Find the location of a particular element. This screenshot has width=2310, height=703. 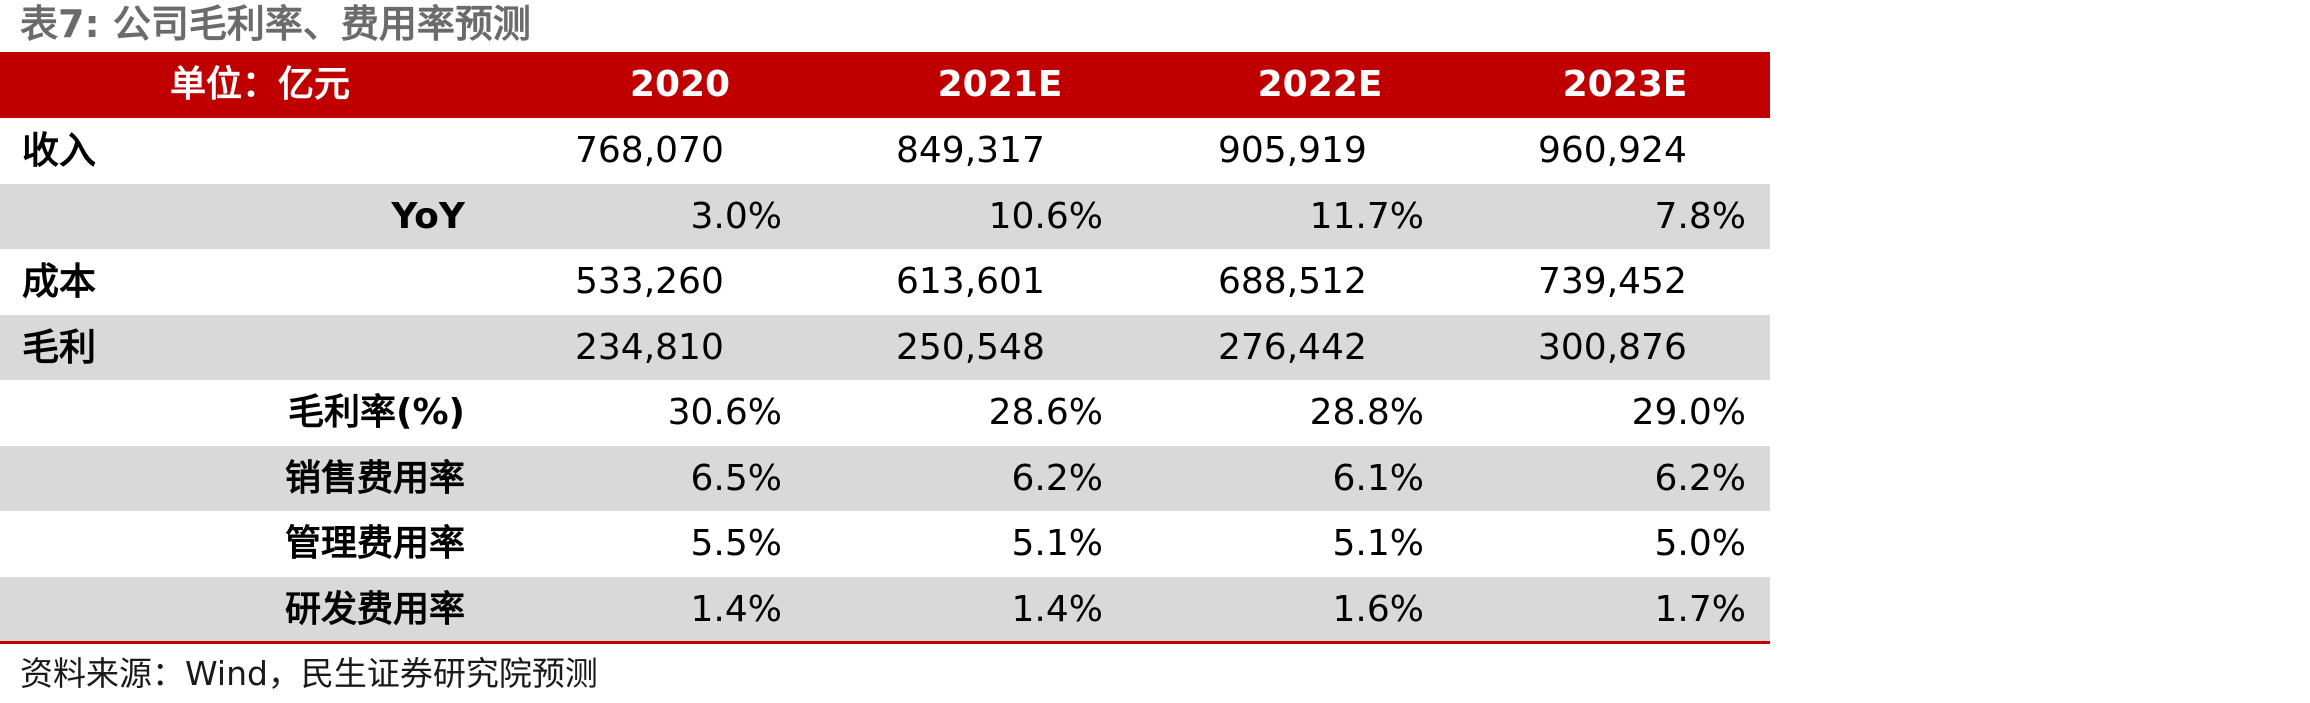

table-row-rd-expense-ratio: 研发费用率 1.4% 1.4% 1.6% 1.7% is located at coordinates (885, 609).